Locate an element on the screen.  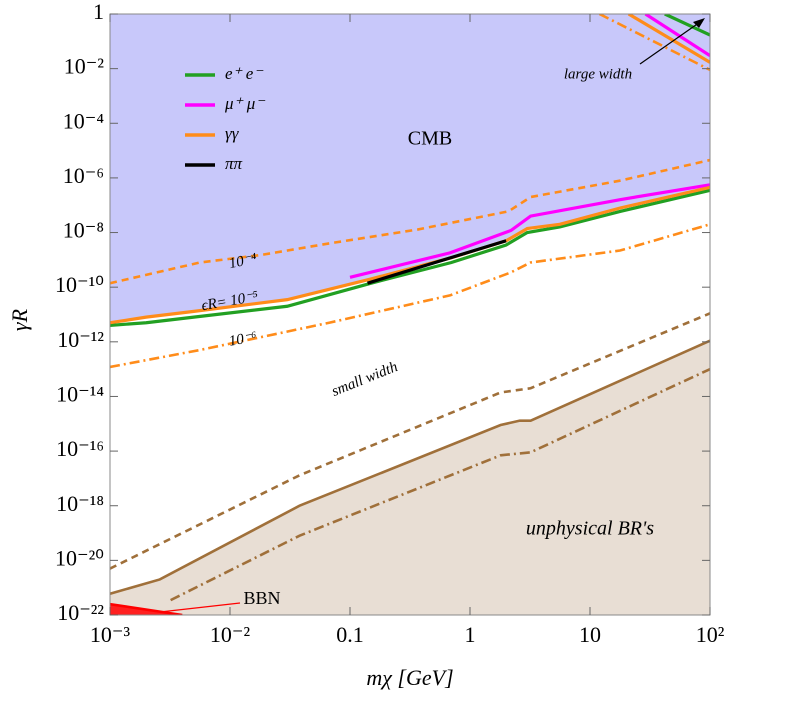
annotation: small width is located at coordinates (365, 379).